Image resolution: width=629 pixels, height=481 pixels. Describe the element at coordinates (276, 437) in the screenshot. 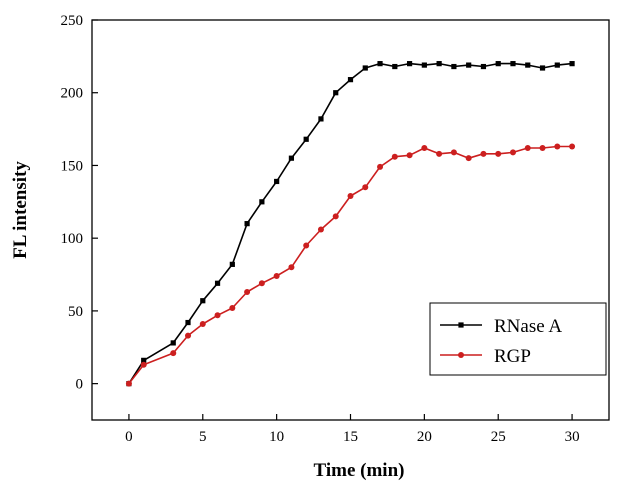

I see `x-tick-label: 10` at that location.